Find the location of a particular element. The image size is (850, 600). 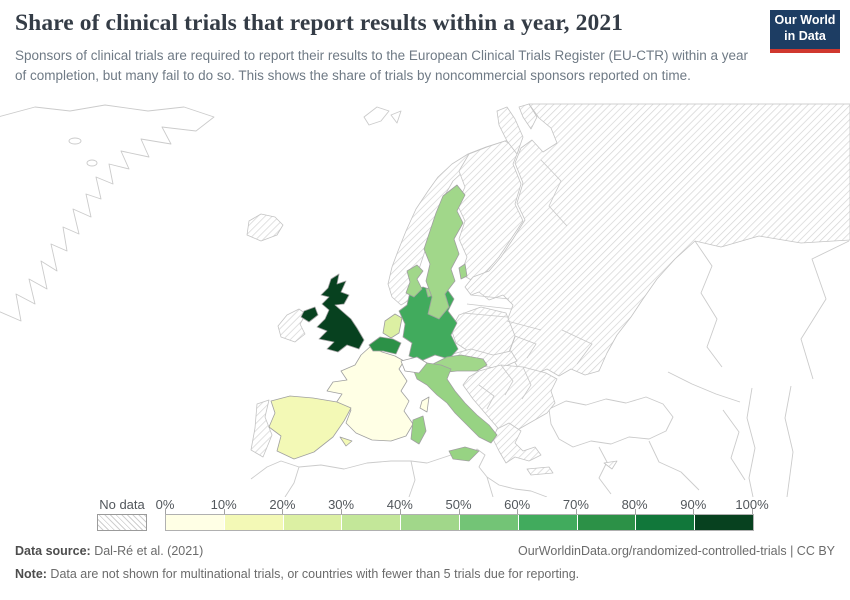

country-northern-ireland is located at coordinates (309, 314).